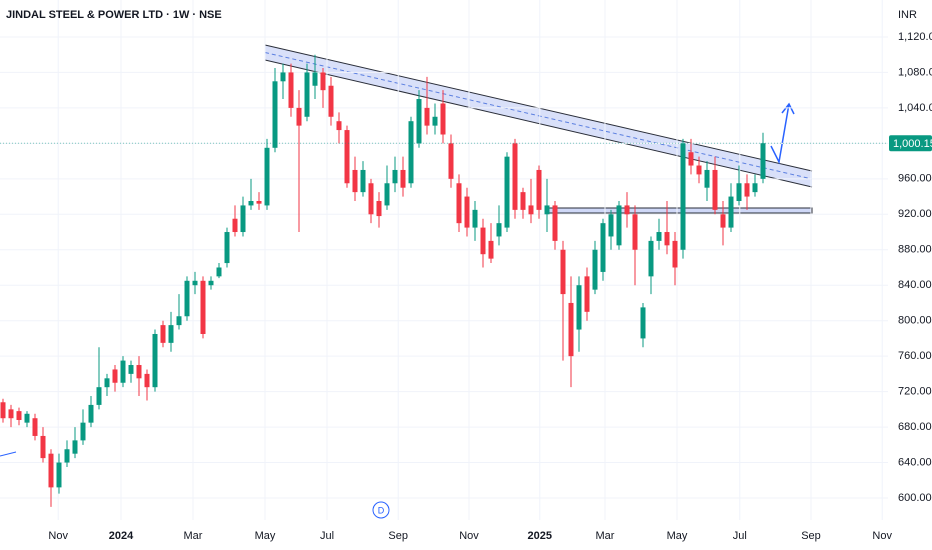  Describe the element at coordinates (121, 536) in the screenshot. I see `x-tick-label: 2024` at that location.